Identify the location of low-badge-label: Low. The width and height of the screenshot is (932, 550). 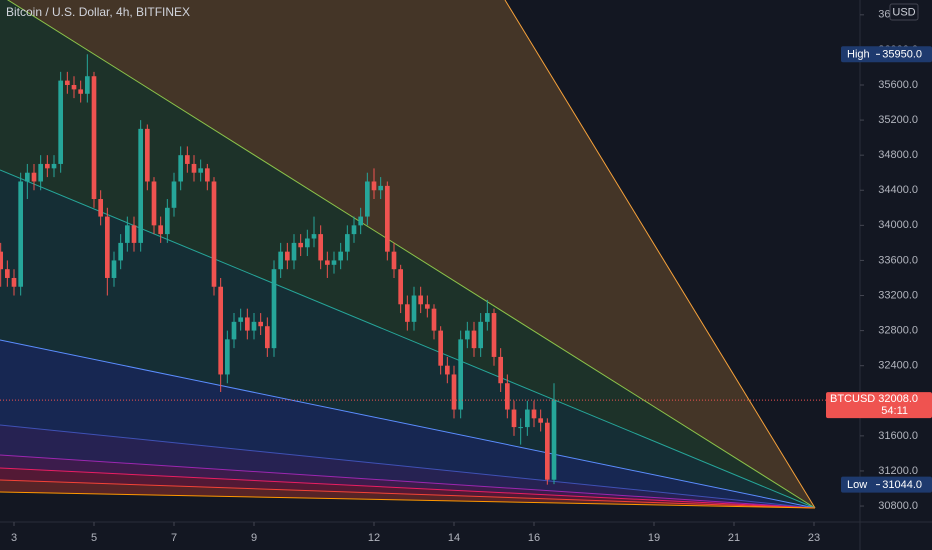
(857, 485).